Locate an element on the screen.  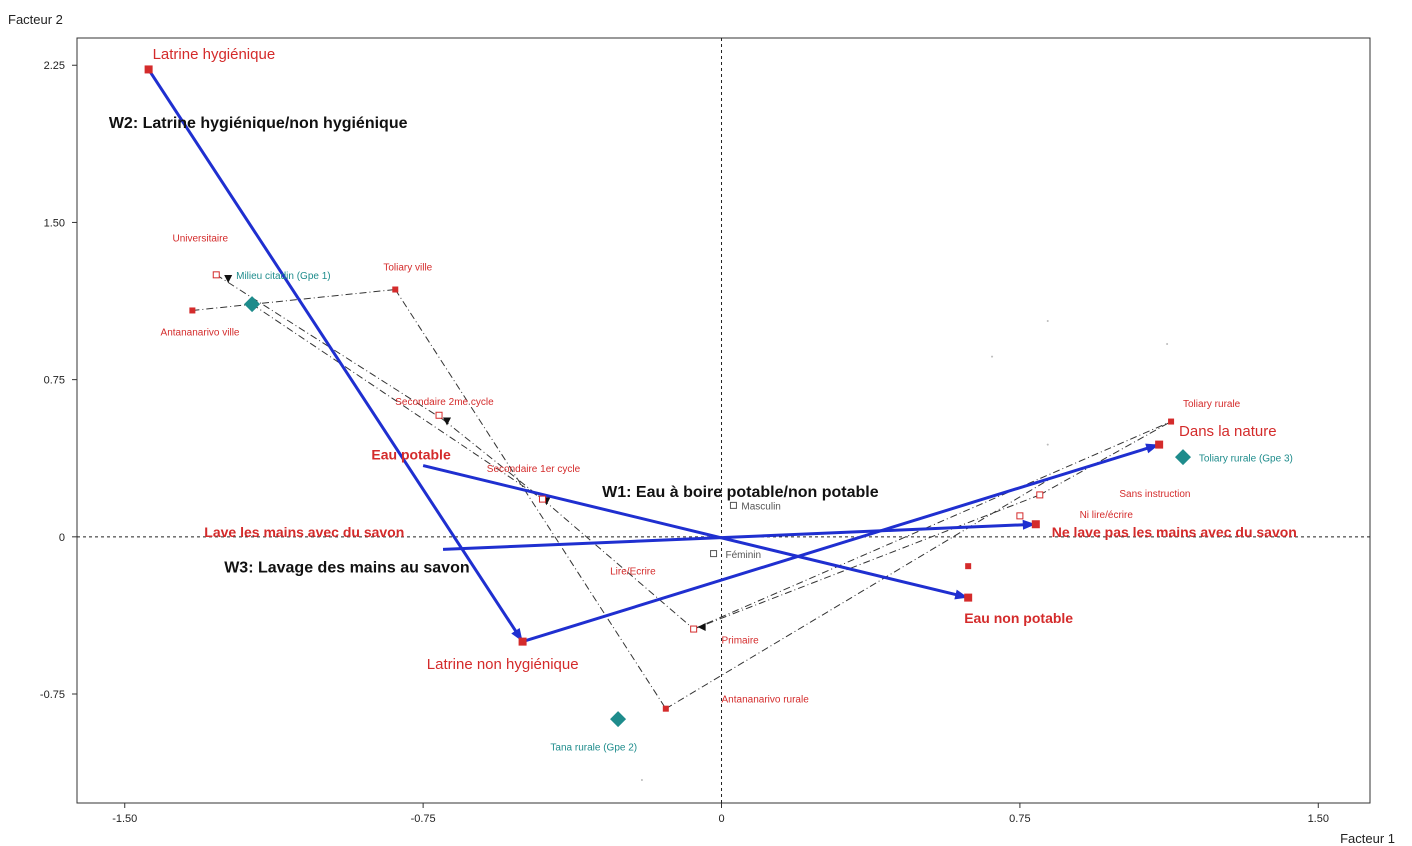
point-label: Ne lave pas les mains avec du savon is located at coordinates (1174, 532).